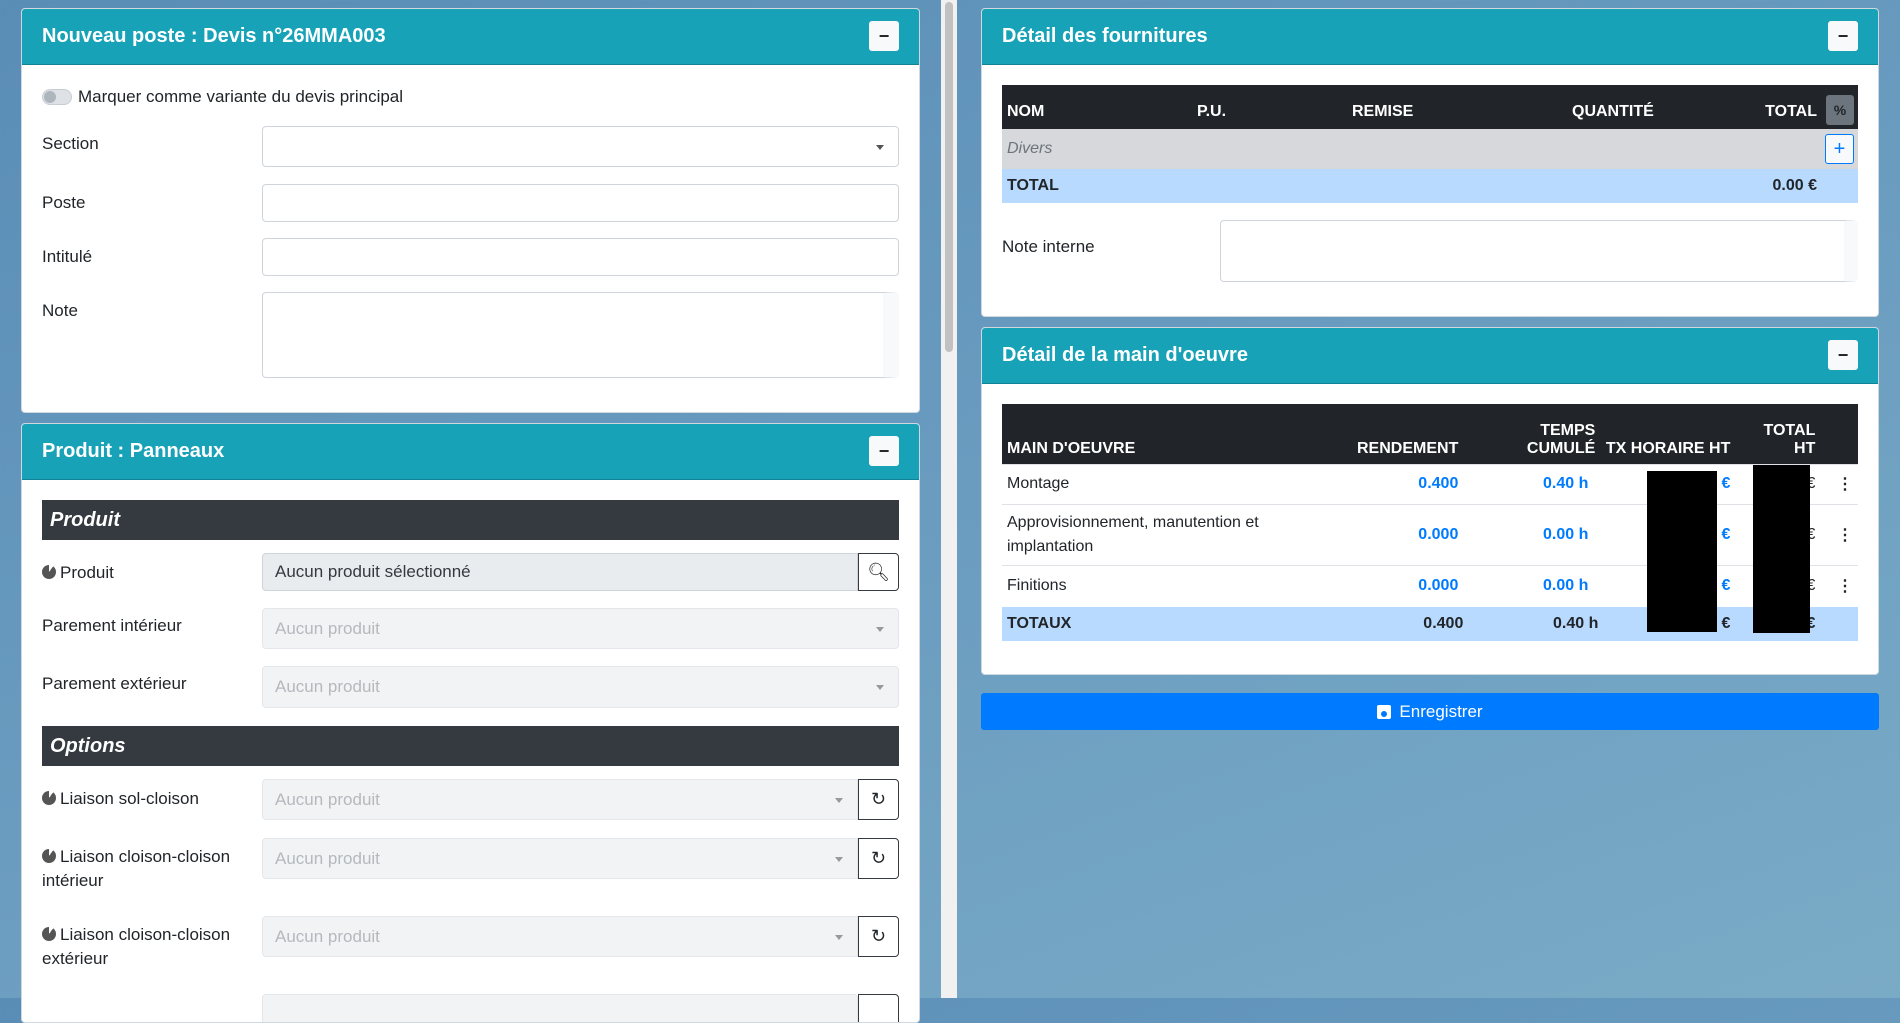 This screenshot has height=1023, width=1900. What do you see at coordinates (580, 335) in the screenshot?
I see `note-textarea` at bounding box center [580, 335].